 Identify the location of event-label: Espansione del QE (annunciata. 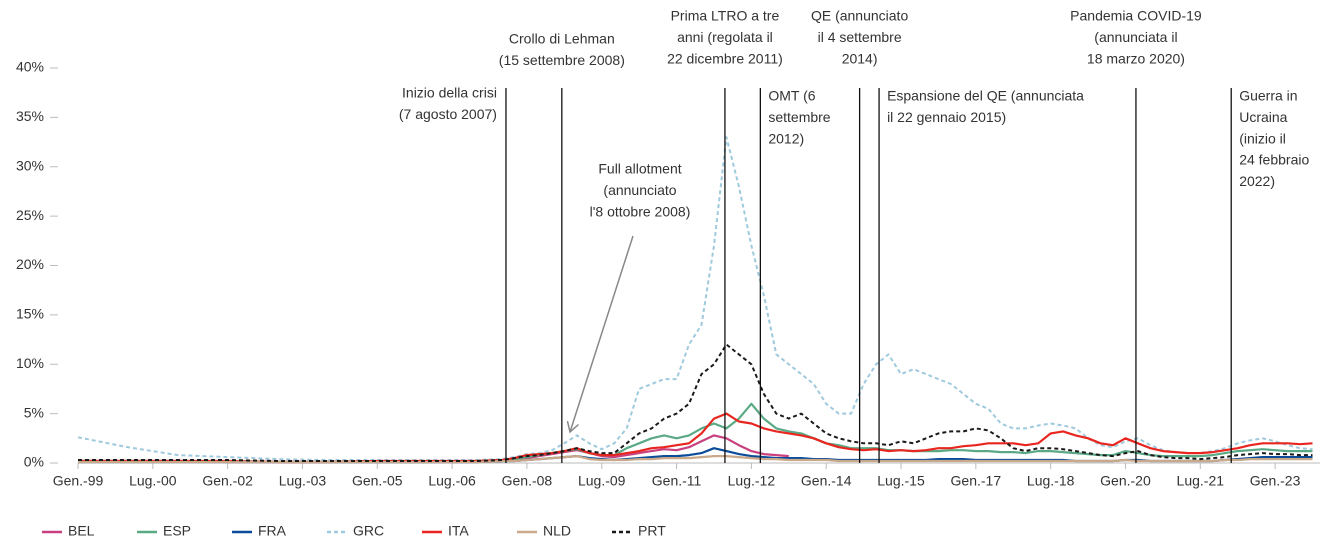
(985, 96).